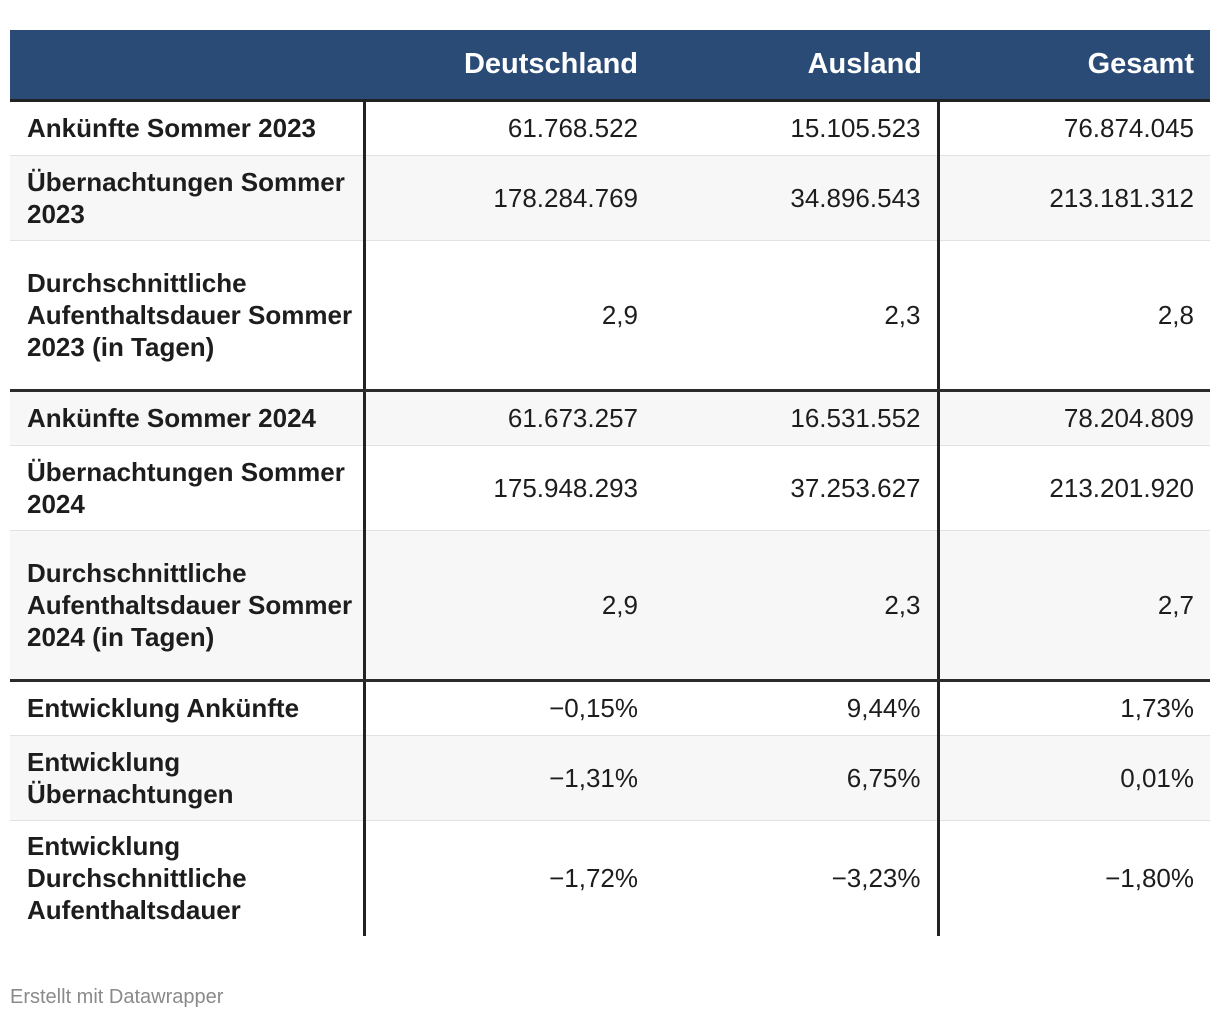 The height and width of the screenshot is (1022, 1220). What do you see at coordinates (187, 66) in the screenshot?
I see `header-corner` at bounding box center [187, 66].